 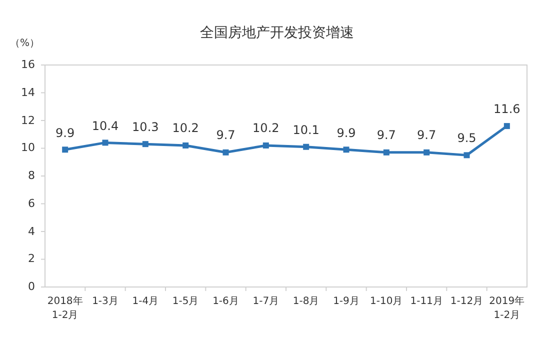 What do you see at coordinates (31, 259) in the screenshot?
I see `y-tick-label: 2` at bounding box center [31, 259].